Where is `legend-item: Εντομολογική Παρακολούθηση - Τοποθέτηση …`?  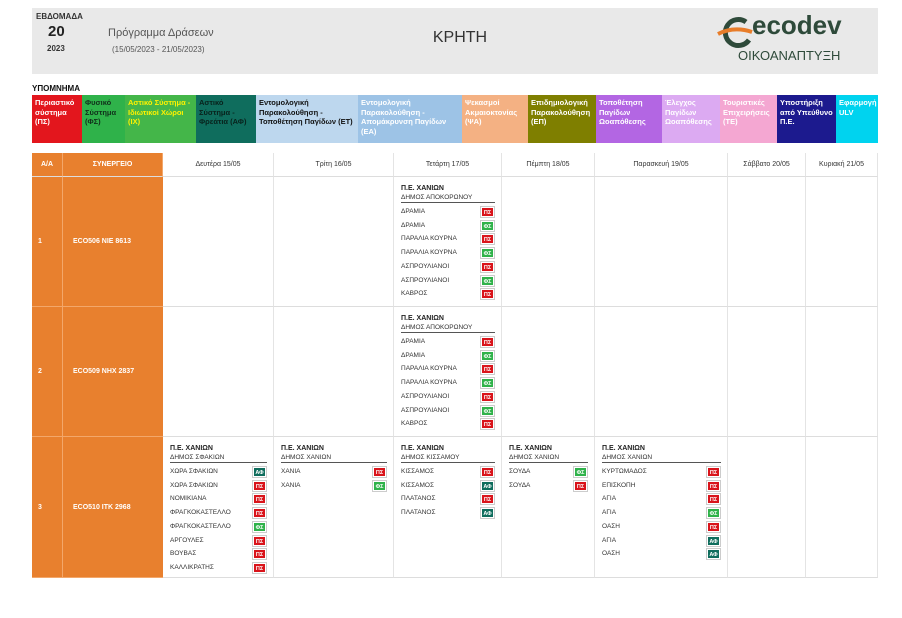
legend-item: Εντομολογική Παρακολούθηση - Τοποθέτηση … is located at coordinates (307, 119).